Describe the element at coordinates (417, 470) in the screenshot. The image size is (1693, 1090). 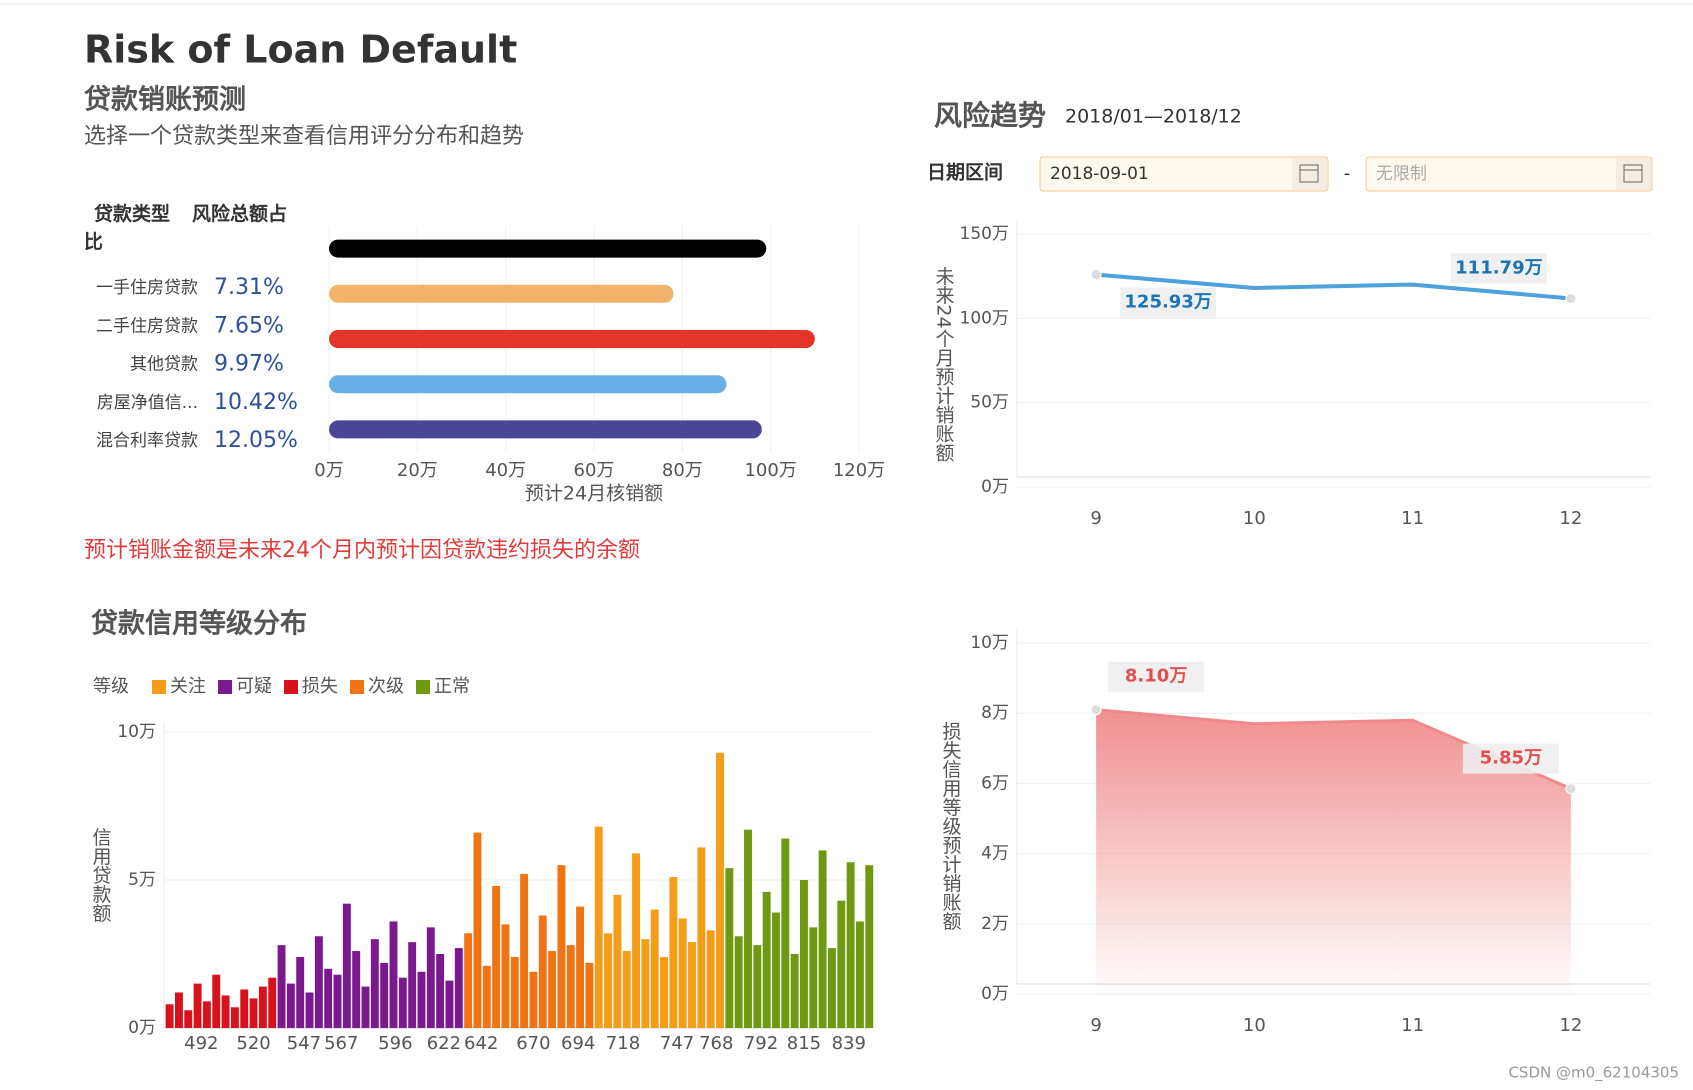
I see `x-tick-label: 20万` at that location.